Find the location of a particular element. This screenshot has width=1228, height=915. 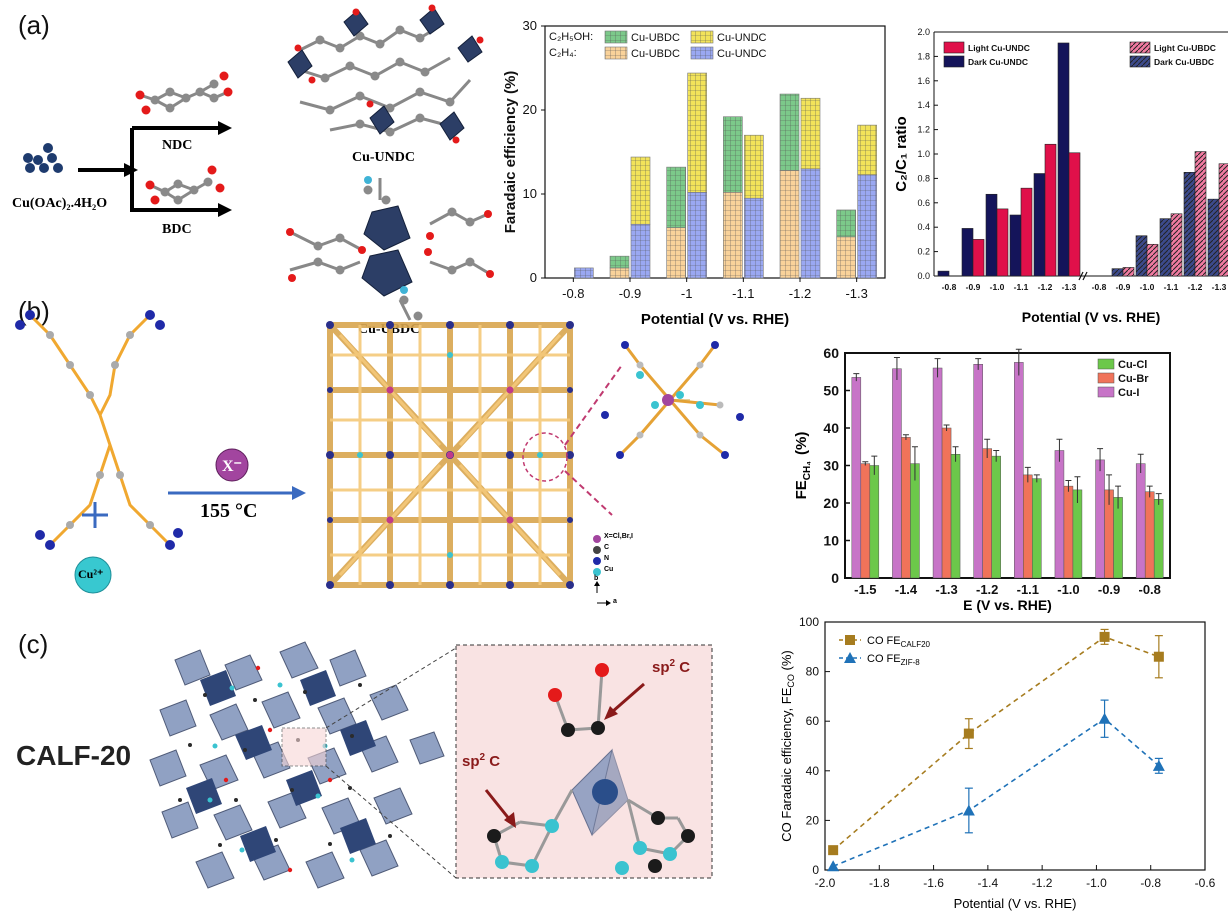

panel-label-c: (c) is located at coordinates (33, 644).